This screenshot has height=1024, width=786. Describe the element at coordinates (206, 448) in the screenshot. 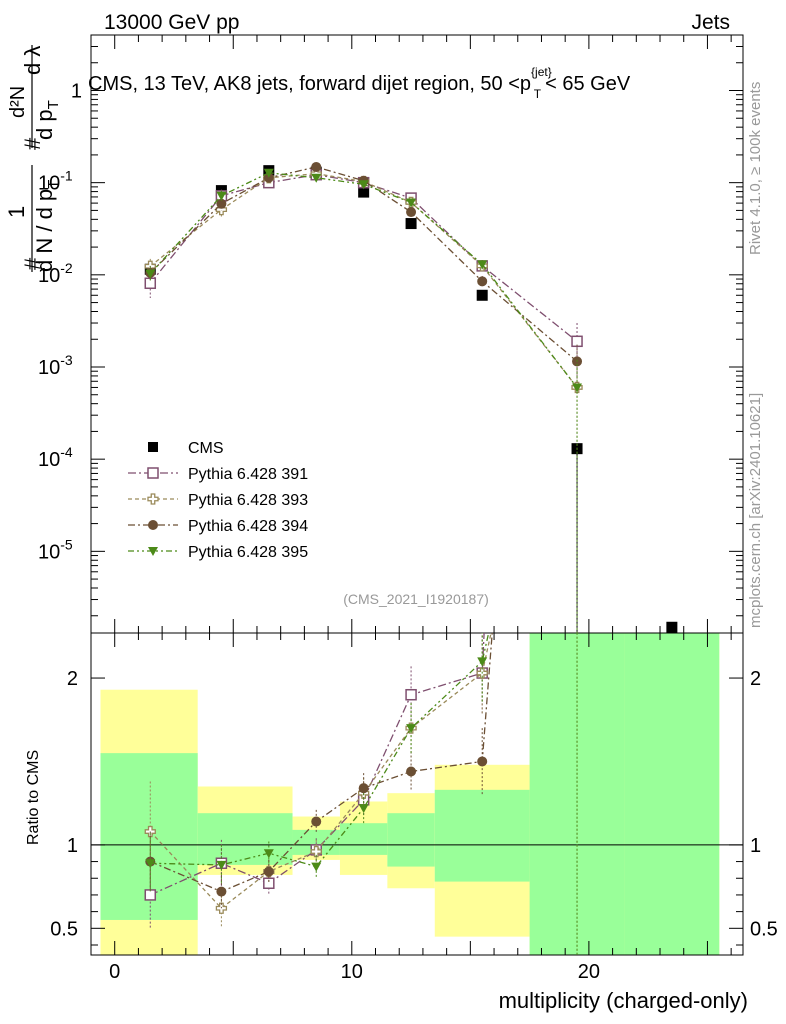

I see `legend-label: CMS` at that location.